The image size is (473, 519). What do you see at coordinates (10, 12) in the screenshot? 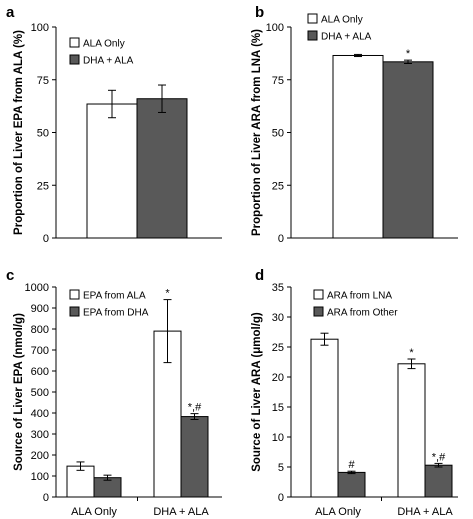
I see `panel-letter: a` at bounding box center [10, 12].